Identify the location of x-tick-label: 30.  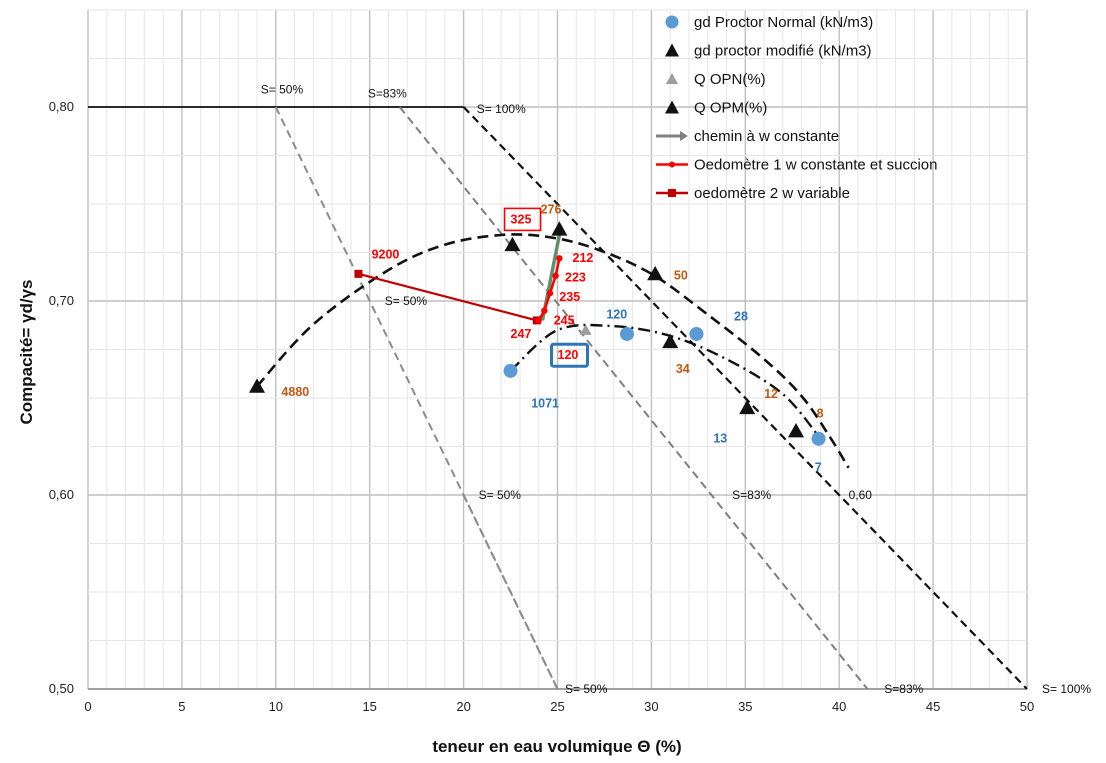
(651, 706).